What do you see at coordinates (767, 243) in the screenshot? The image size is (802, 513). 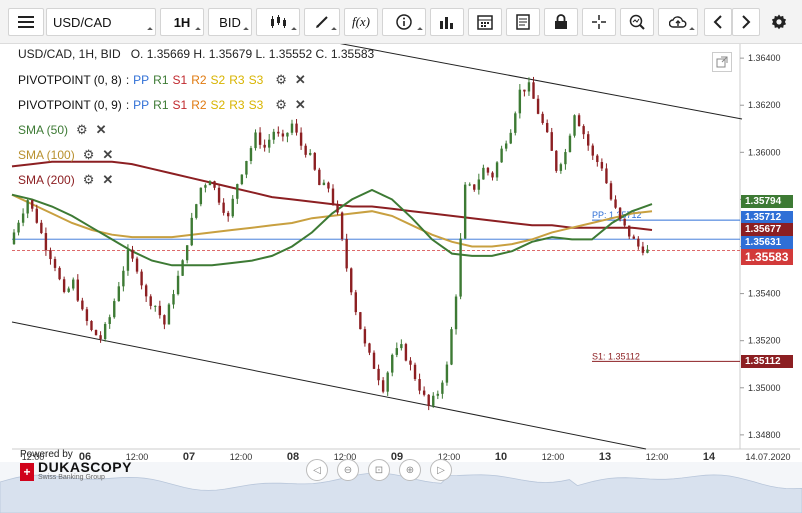 I see `price-badge: 1.35631` at bounding box center [767, 243].